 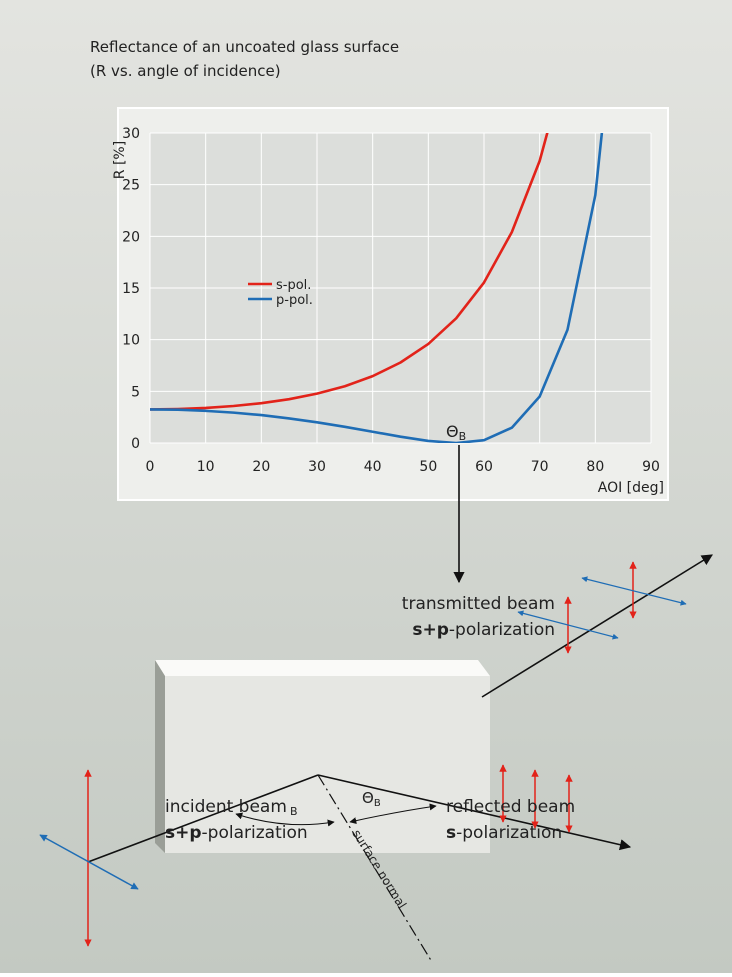 I want to click on x-tick-label: 50, so click(x=428, y=467).